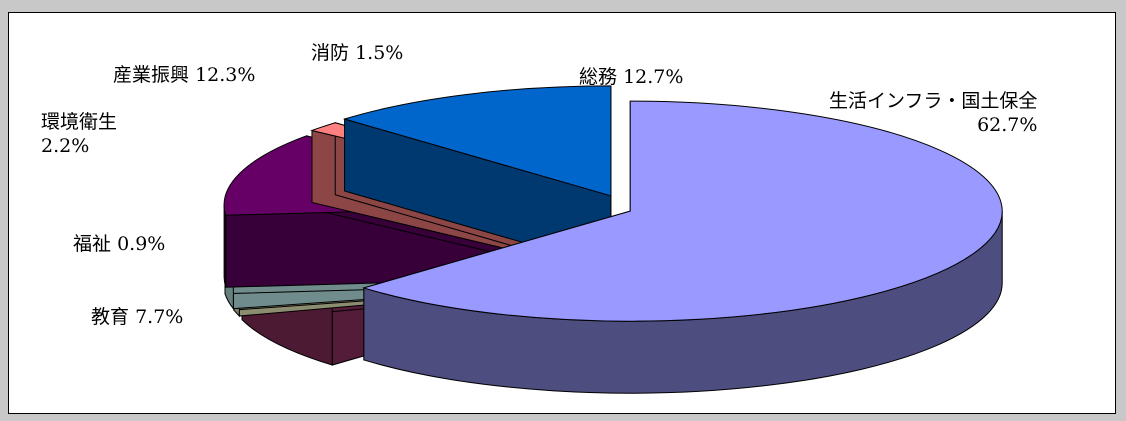 This screenshot has width=1126, height=421. I want to click on label-slice-4-pct: 12.3%, so click(225, 75).